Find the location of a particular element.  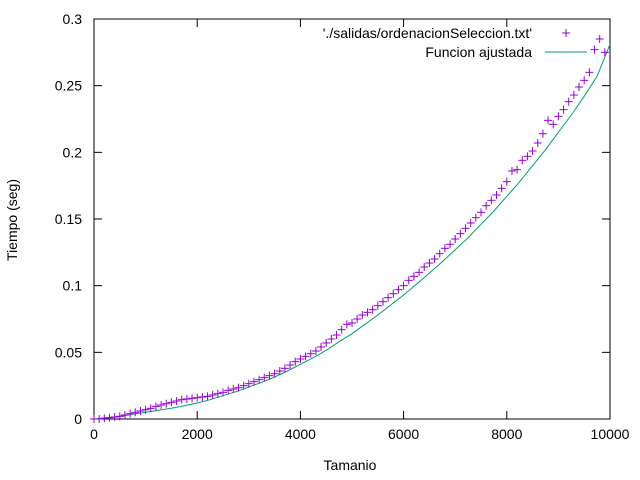

y-tick-label: 0.25 is located at coordinates (68, 86).